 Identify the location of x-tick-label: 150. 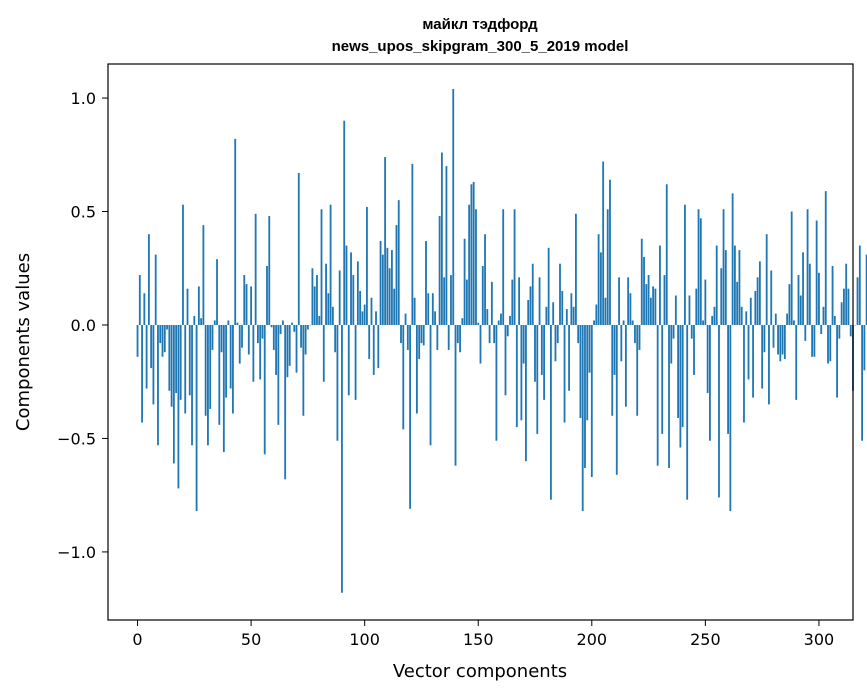
(478, 639).